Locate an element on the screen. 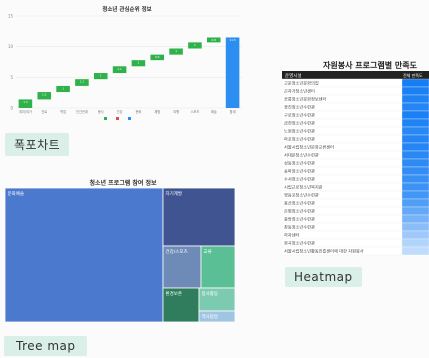 The image size is (429, 358). waterfall-data-label: 11.5 is located at coordinates (232, 40).